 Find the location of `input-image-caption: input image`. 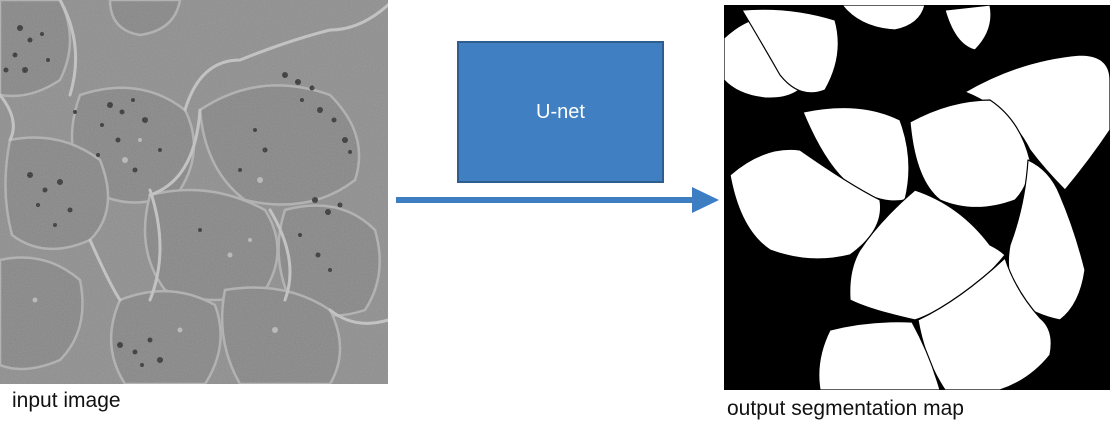

input-image-caption: input image is located at coordinates (66, 400).